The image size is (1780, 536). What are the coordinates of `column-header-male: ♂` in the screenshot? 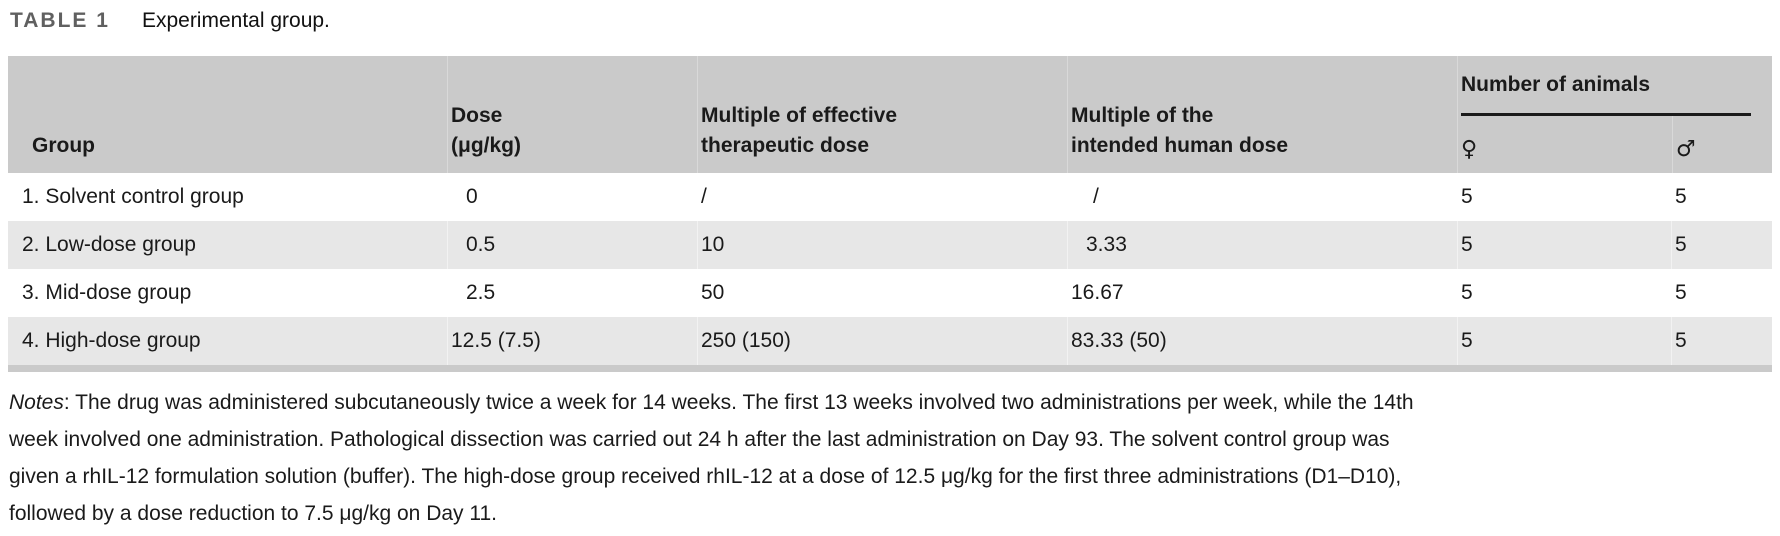 It's located at (1722, 144).